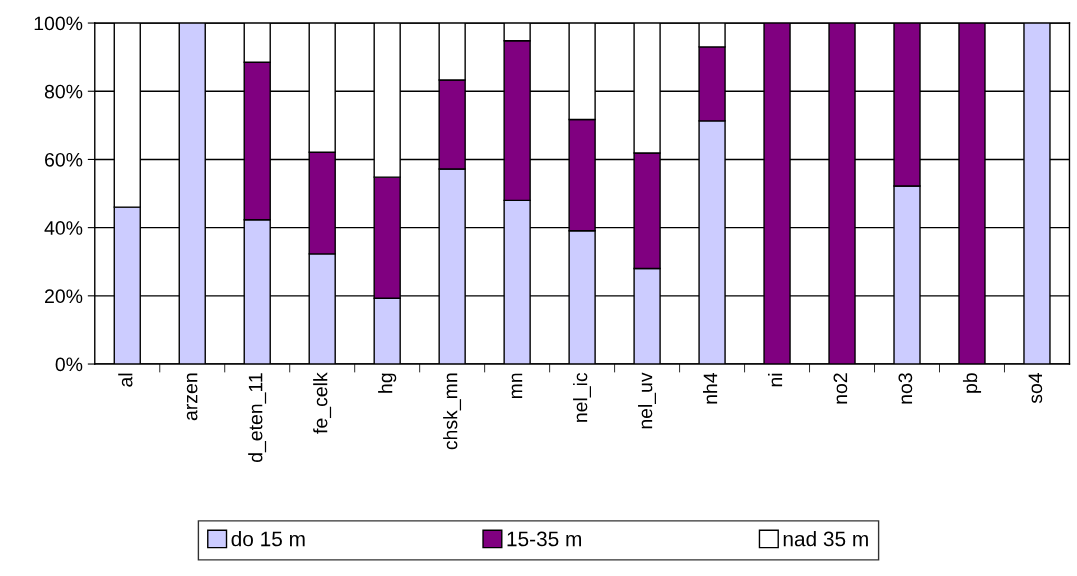 This screenshot has height=576, width=1077. What do you see at coordinates (582, 397) in the screenshot?
I see `x-tick-label: nel_ic` at bounding box center [582, 397].